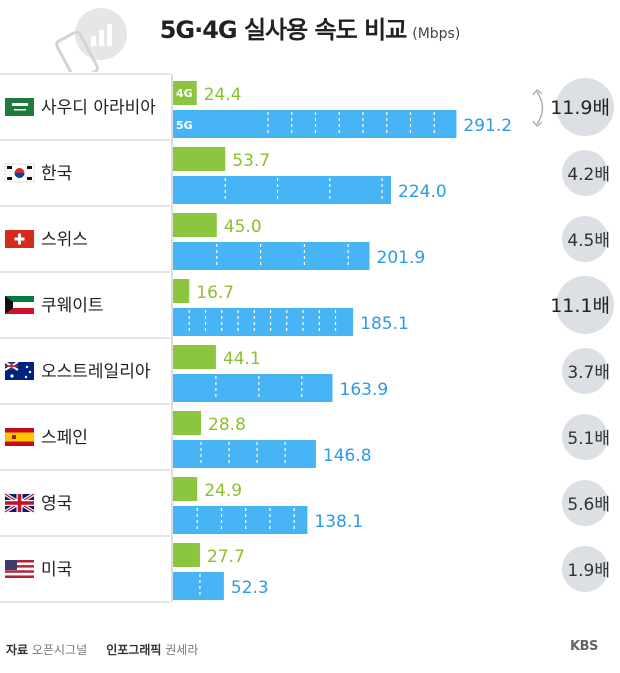  What do you see at coordinates (364, 390) in the screenshot?
I see `value-label-5g: 163.9` at bounding box center [364, 390].